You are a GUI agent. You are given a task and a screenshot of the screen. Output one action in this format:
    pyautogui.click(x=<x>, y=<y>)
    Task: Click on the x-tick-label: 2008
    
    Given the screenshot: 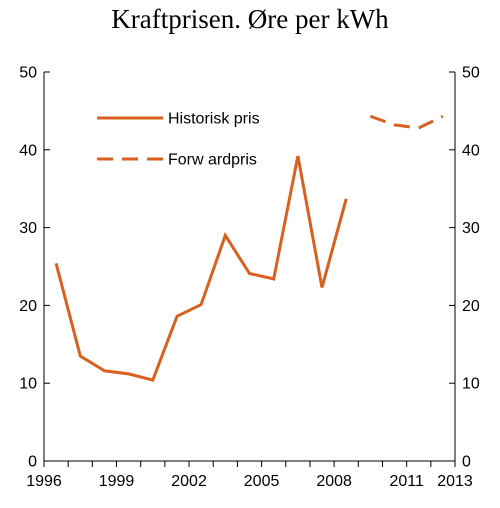 What is the action you would take?
    pyautogui.click(x=334, y=481)
    